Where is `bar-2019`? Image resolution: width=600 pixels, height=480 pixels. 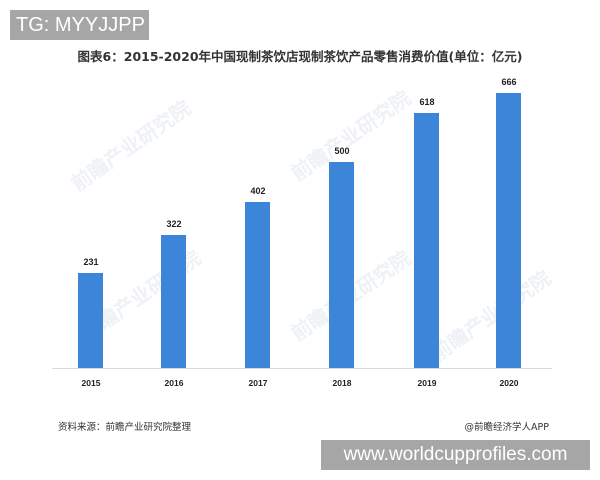
bar-2019 is located at coordinates (426, 240).